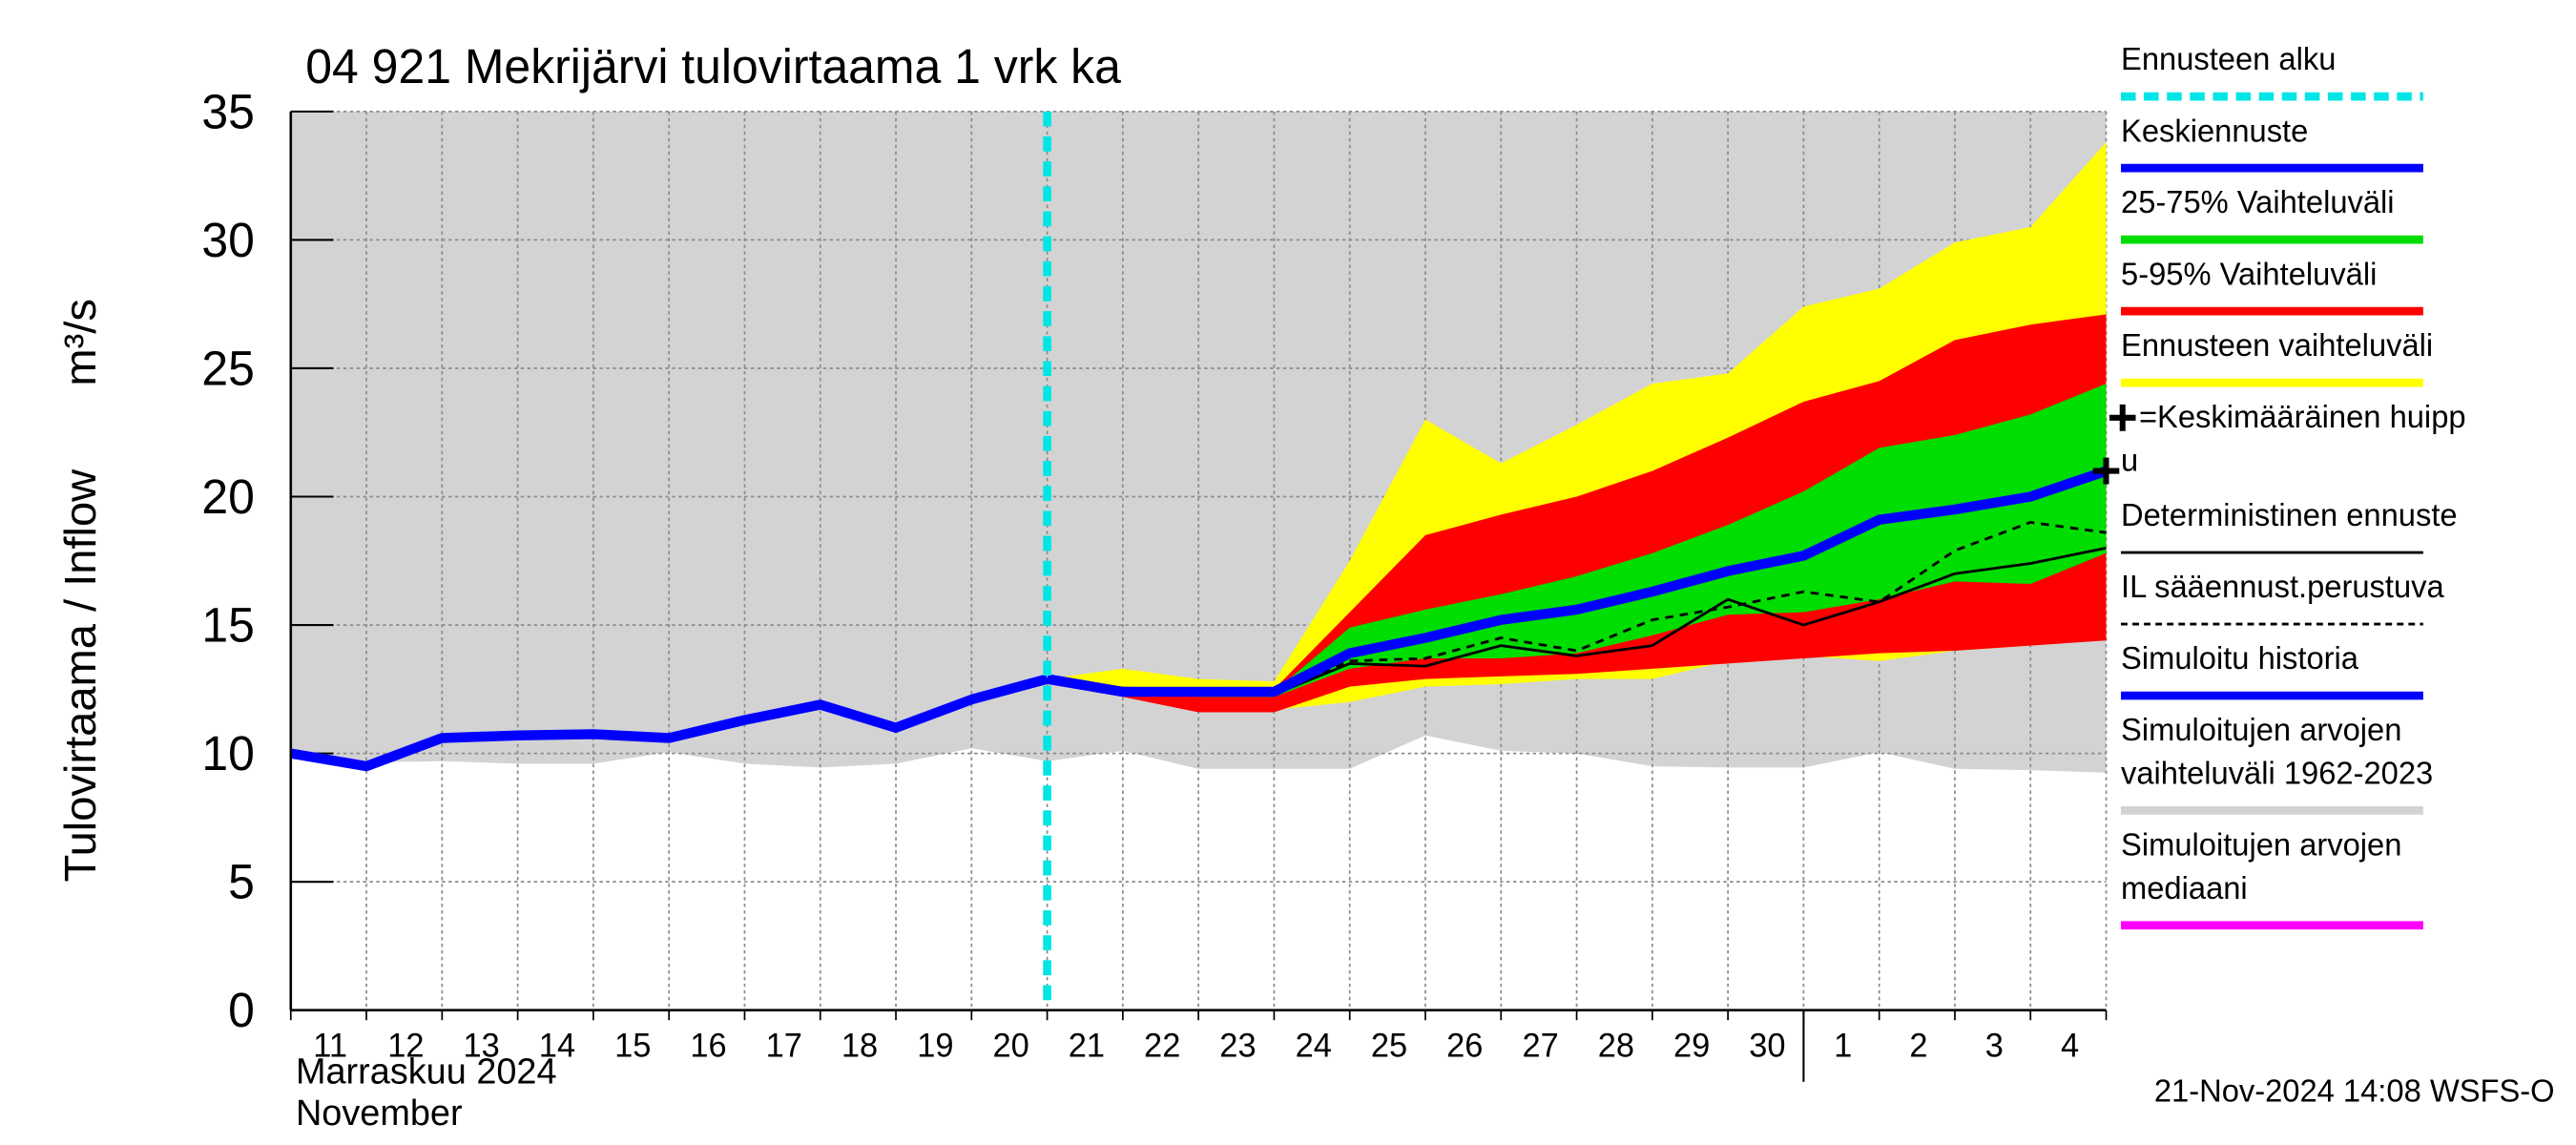 The width and height of the screenshot is (2576, 1145). What do you see at coordinates (2129, 459) in the screenshot?
I see `legend-label: u` at bounding box center [2129, 459].